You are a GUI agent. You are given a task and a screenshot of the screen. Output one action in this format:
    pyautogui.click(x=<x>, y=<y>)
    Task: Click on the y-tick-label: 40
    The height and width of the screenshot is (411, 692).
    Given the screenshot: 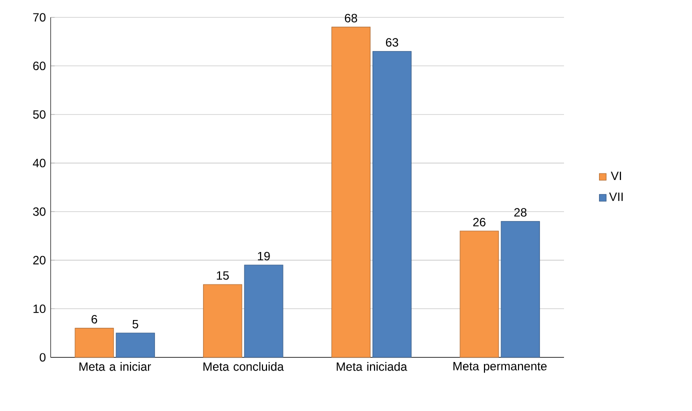 What is the action you would take?
    pyautogui.click(x=39, y=163)
    